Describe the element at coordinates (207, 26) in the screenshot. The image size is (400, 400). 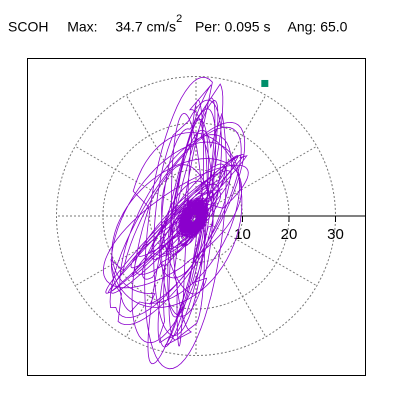
I see `period-label: Per:` at that location.